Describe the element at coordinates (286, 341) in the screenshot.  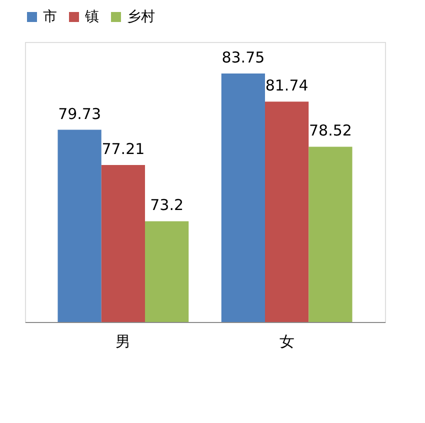
I see `x-tick-label: 女` at that location.